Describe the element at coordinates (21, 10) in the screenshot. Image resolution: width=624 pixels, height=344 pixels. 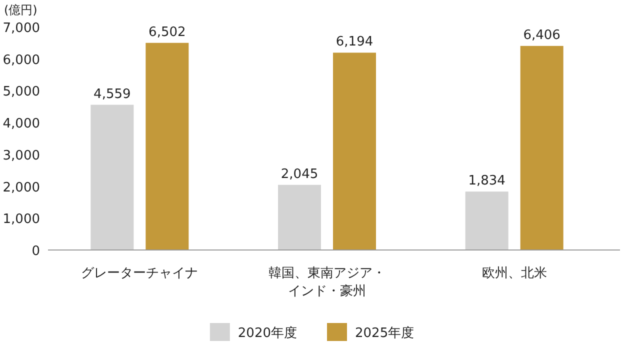
I see `y-axis-title: (億円)` at that location.